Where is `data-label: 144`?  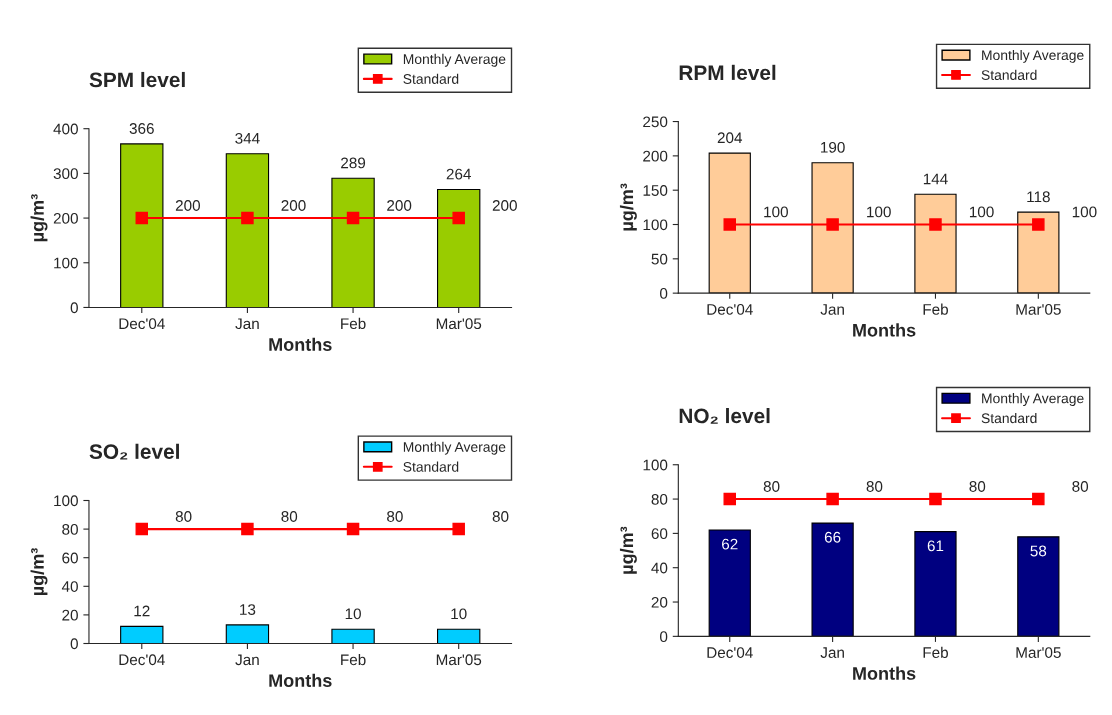 data-label: 144 is located at coordinates (935, 179).